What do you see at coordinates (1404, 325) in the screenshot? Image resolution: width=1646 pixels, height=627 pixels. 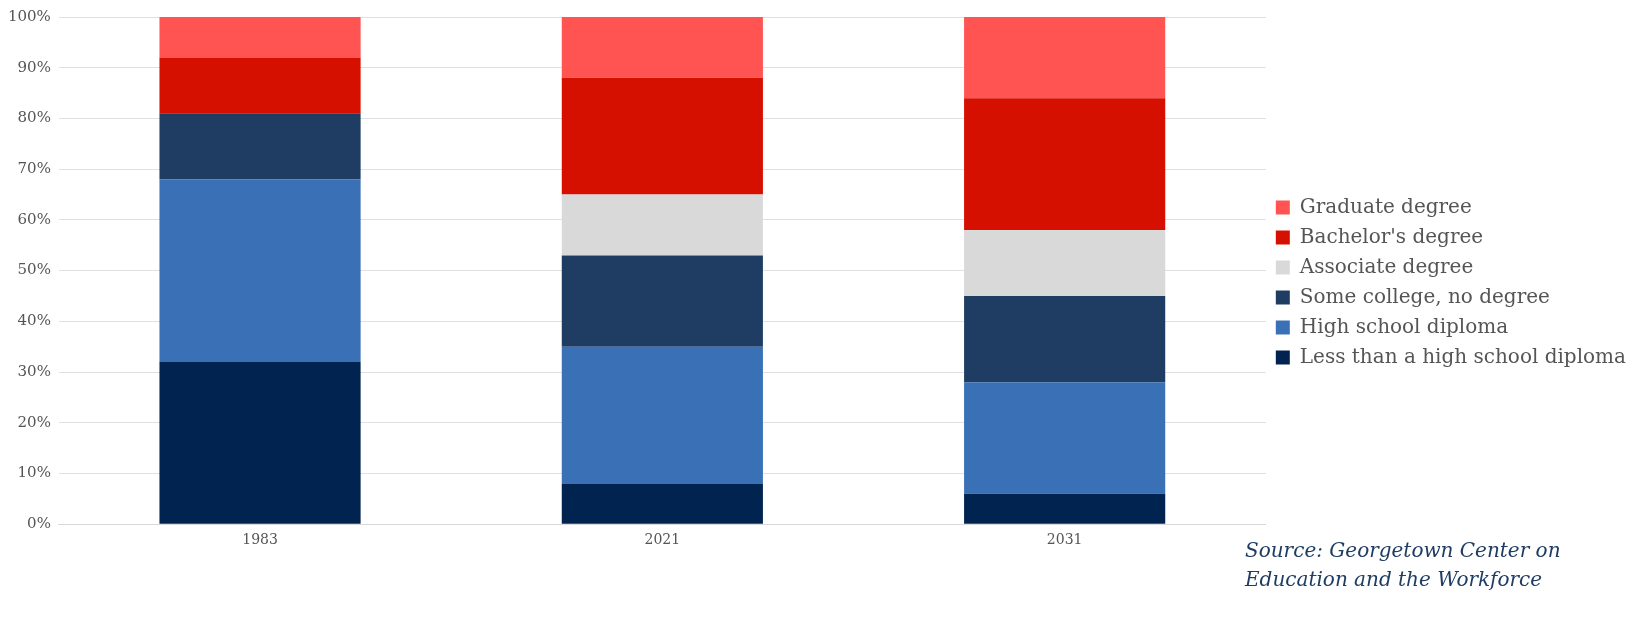 I see `legend-label: High school diploma` at bounding box center [1404, 325].